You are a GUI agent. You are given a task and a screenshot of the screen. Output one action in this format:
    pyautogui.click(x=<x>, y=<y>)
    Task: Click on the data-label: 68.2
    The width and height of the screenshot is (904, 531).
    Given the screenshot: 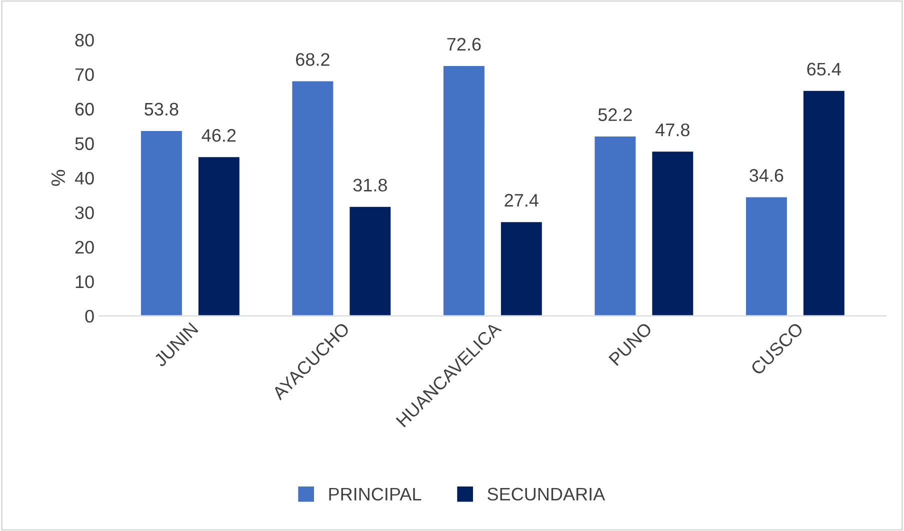 What is the action you would take?
    pyautogui.click(x=313, y=59)
    